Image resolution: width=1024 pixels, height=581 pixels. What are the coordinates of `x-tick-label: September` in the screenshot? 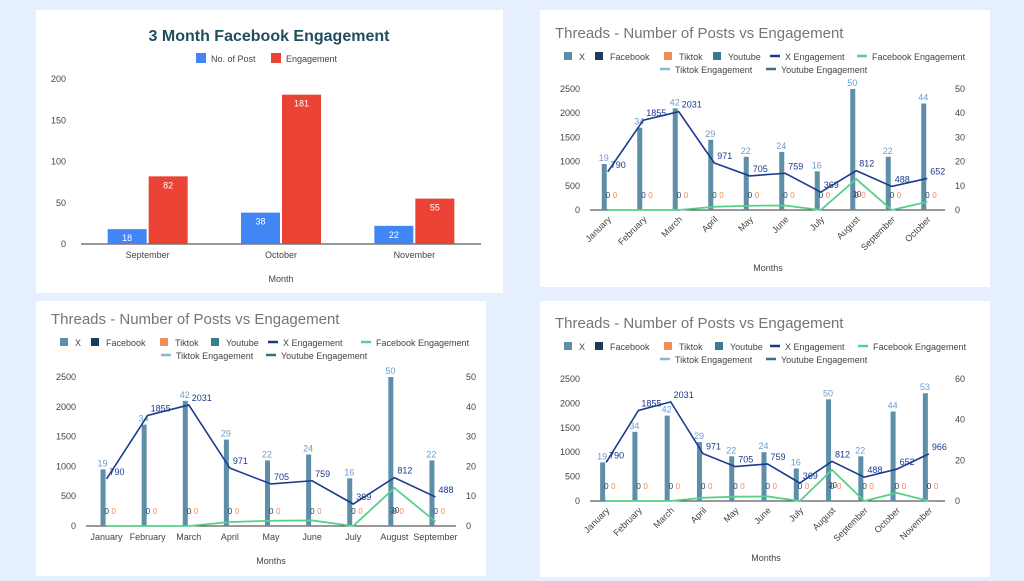 It's located at (851, 524).